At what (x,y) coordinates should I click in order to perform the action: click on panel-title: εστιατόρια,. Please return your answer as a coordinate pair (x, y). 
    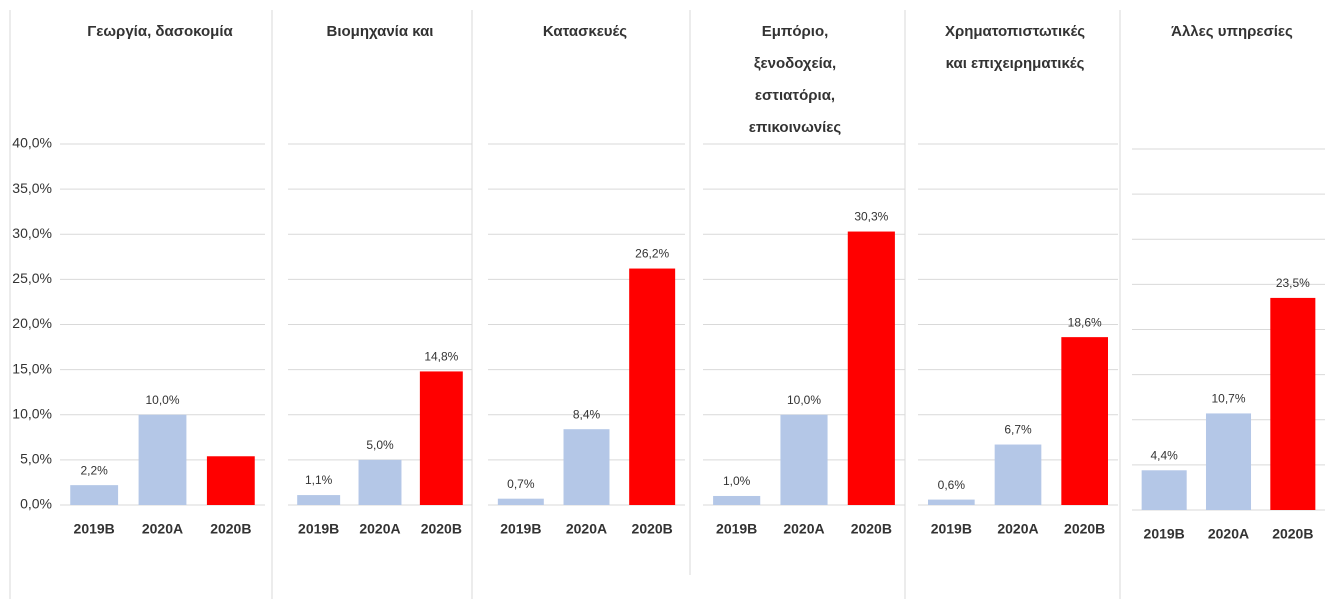
    Looking at the image, I should click on (795, 95).